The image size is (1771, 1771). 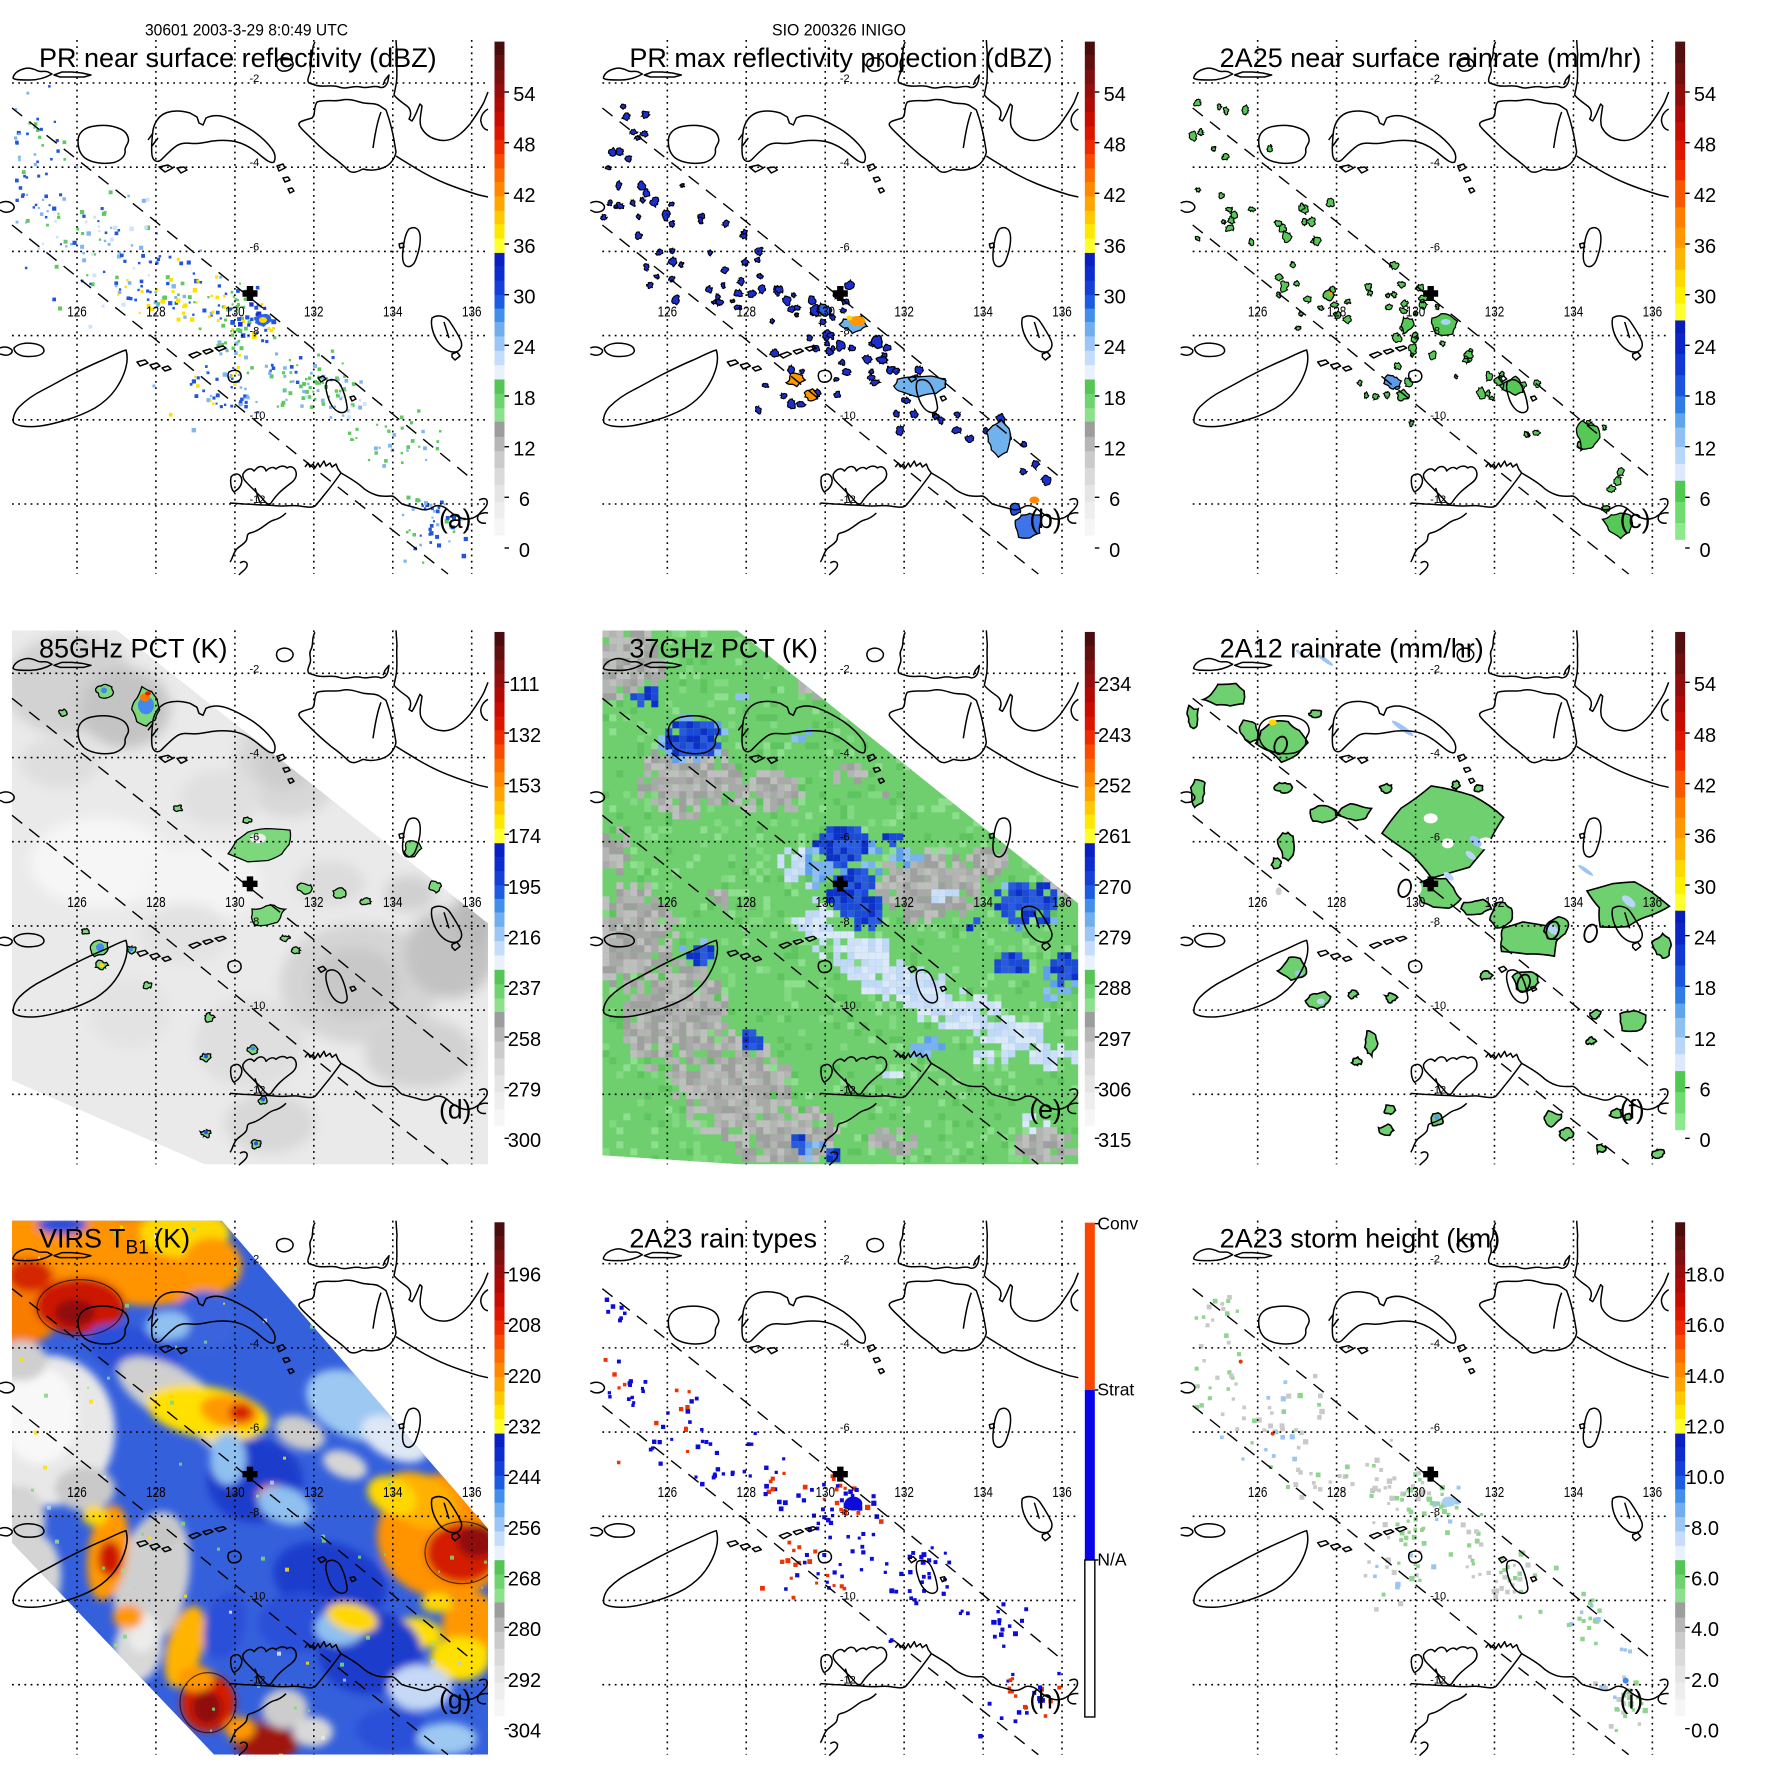 What do you see at coordinates (1045, 1700) in the screenshot?
I see `svg-text: (h)` at bounding box center [1045, 1700].